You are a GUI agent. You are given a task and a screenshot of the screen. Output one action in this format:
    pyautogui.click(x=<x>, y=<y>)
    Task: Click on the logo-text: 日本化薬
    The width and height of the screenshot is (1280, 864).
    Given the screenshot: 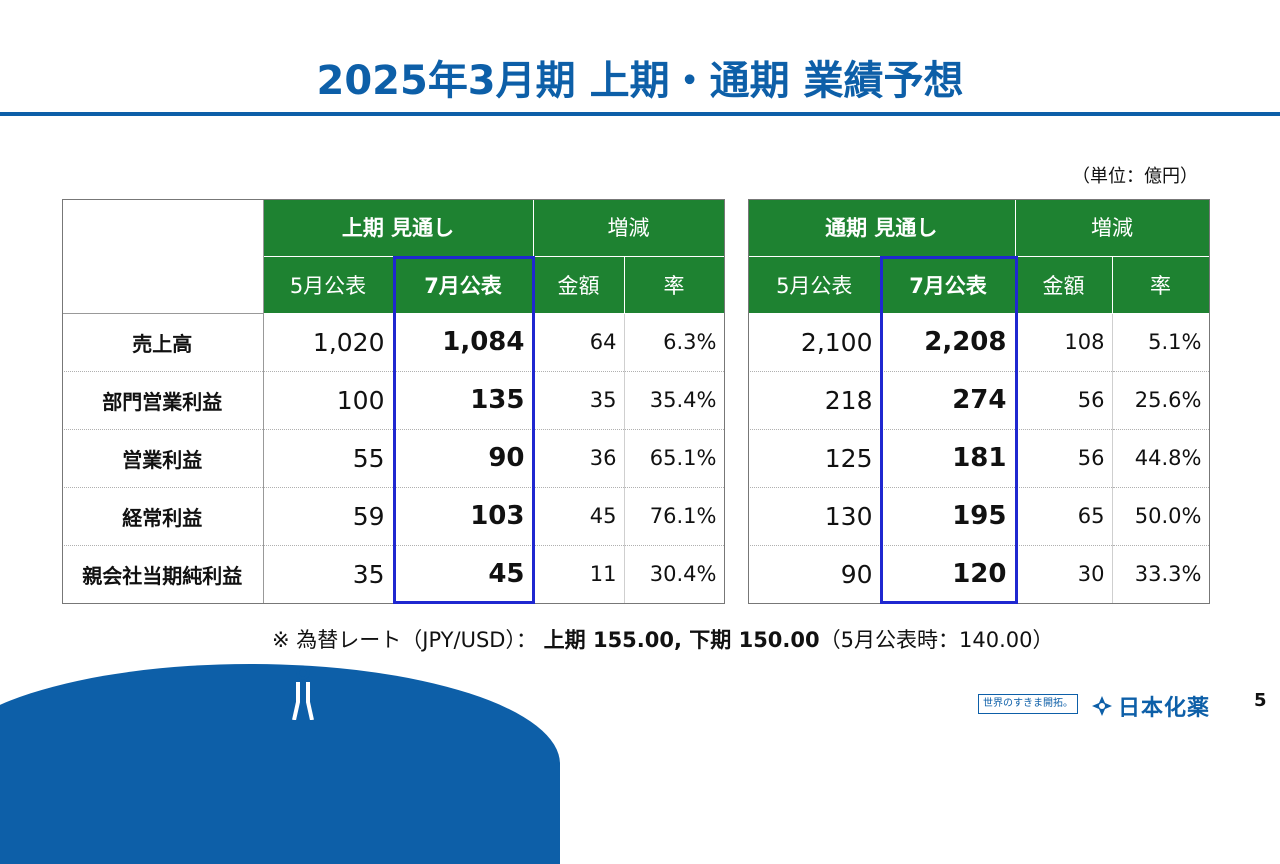 What is the action you would take?
    pyautogui.click(x=1164, y=708)
    